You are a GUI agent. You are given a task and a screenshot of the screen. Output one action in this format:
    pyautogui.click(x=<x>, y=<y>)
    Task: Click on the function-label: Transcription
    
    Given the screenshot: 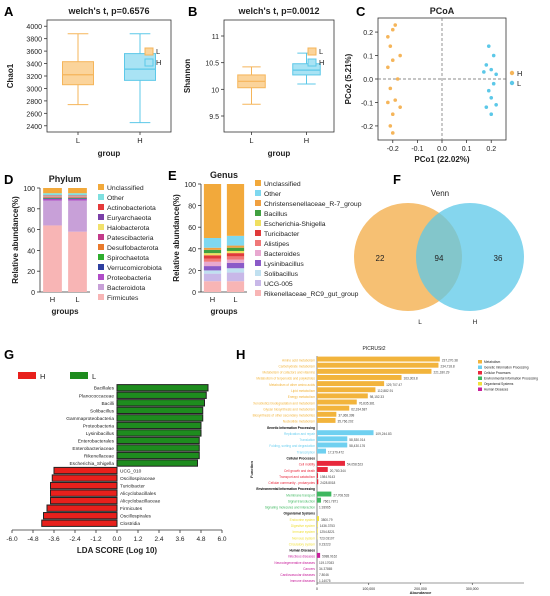 What is the action you would take?
    pyautogui.click(x=306, y=452)
    